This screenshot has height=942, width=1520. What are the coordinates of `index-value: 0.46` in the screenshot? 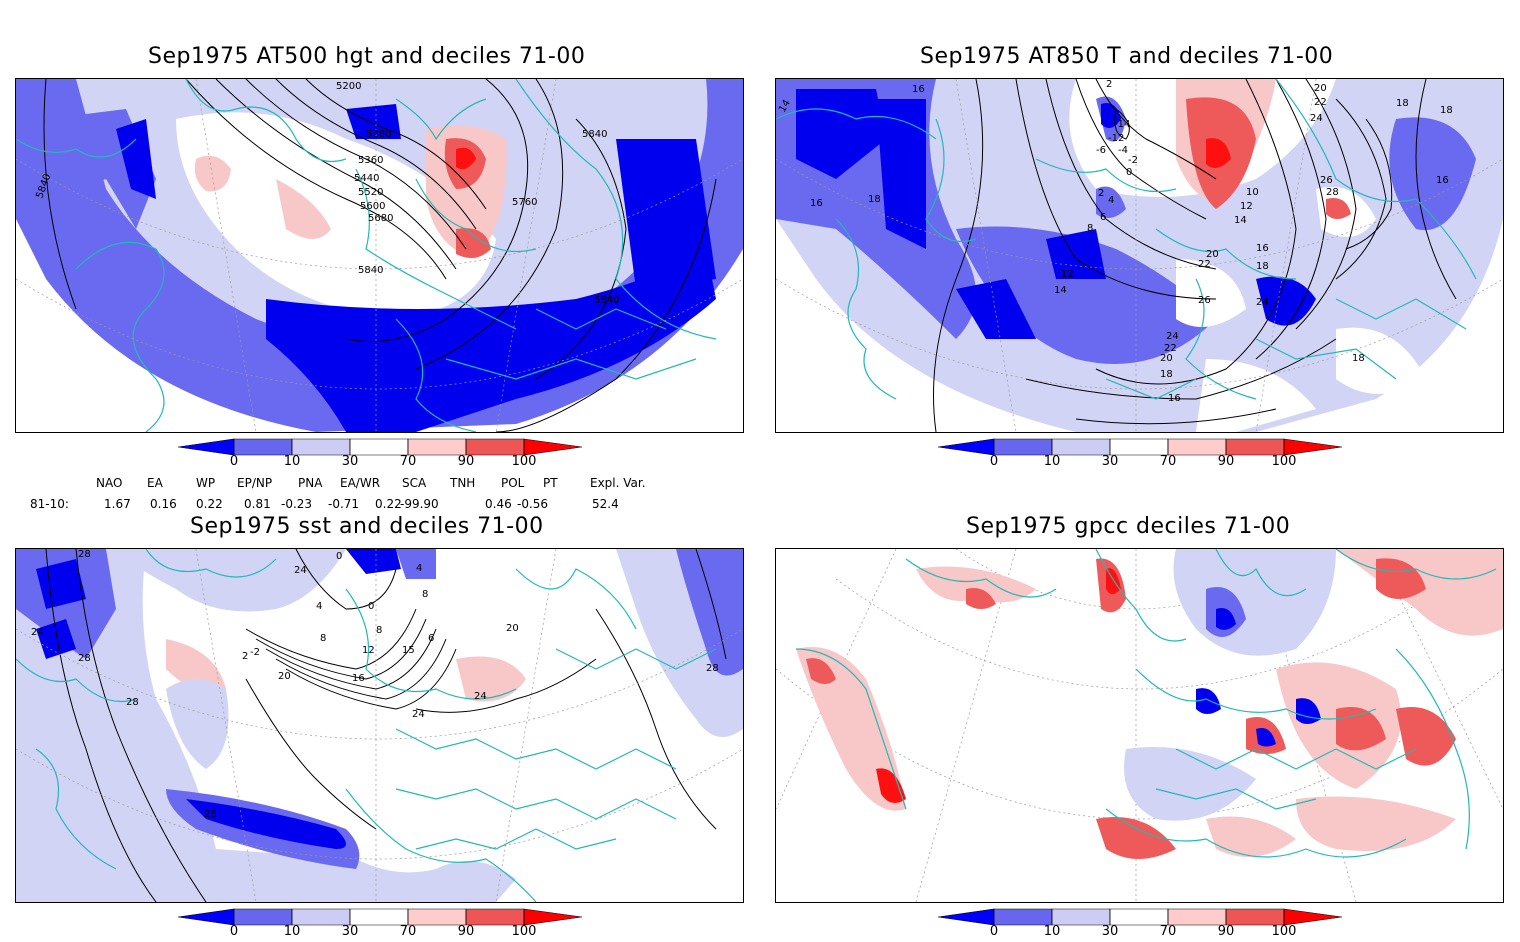 It's located at (498, 504).